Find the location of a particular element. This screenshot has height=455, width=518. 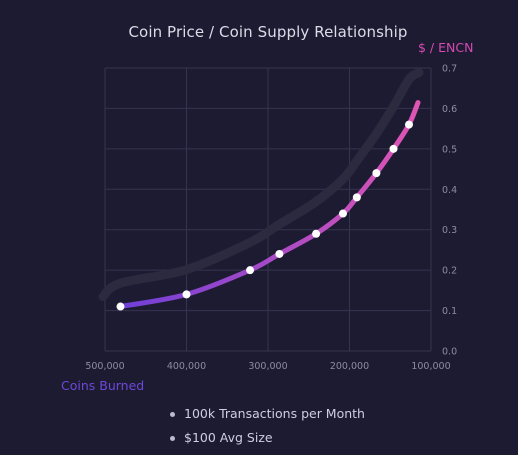

legend-item-transactions: 100k Transactions per Month is located at coordinates (266, 417).